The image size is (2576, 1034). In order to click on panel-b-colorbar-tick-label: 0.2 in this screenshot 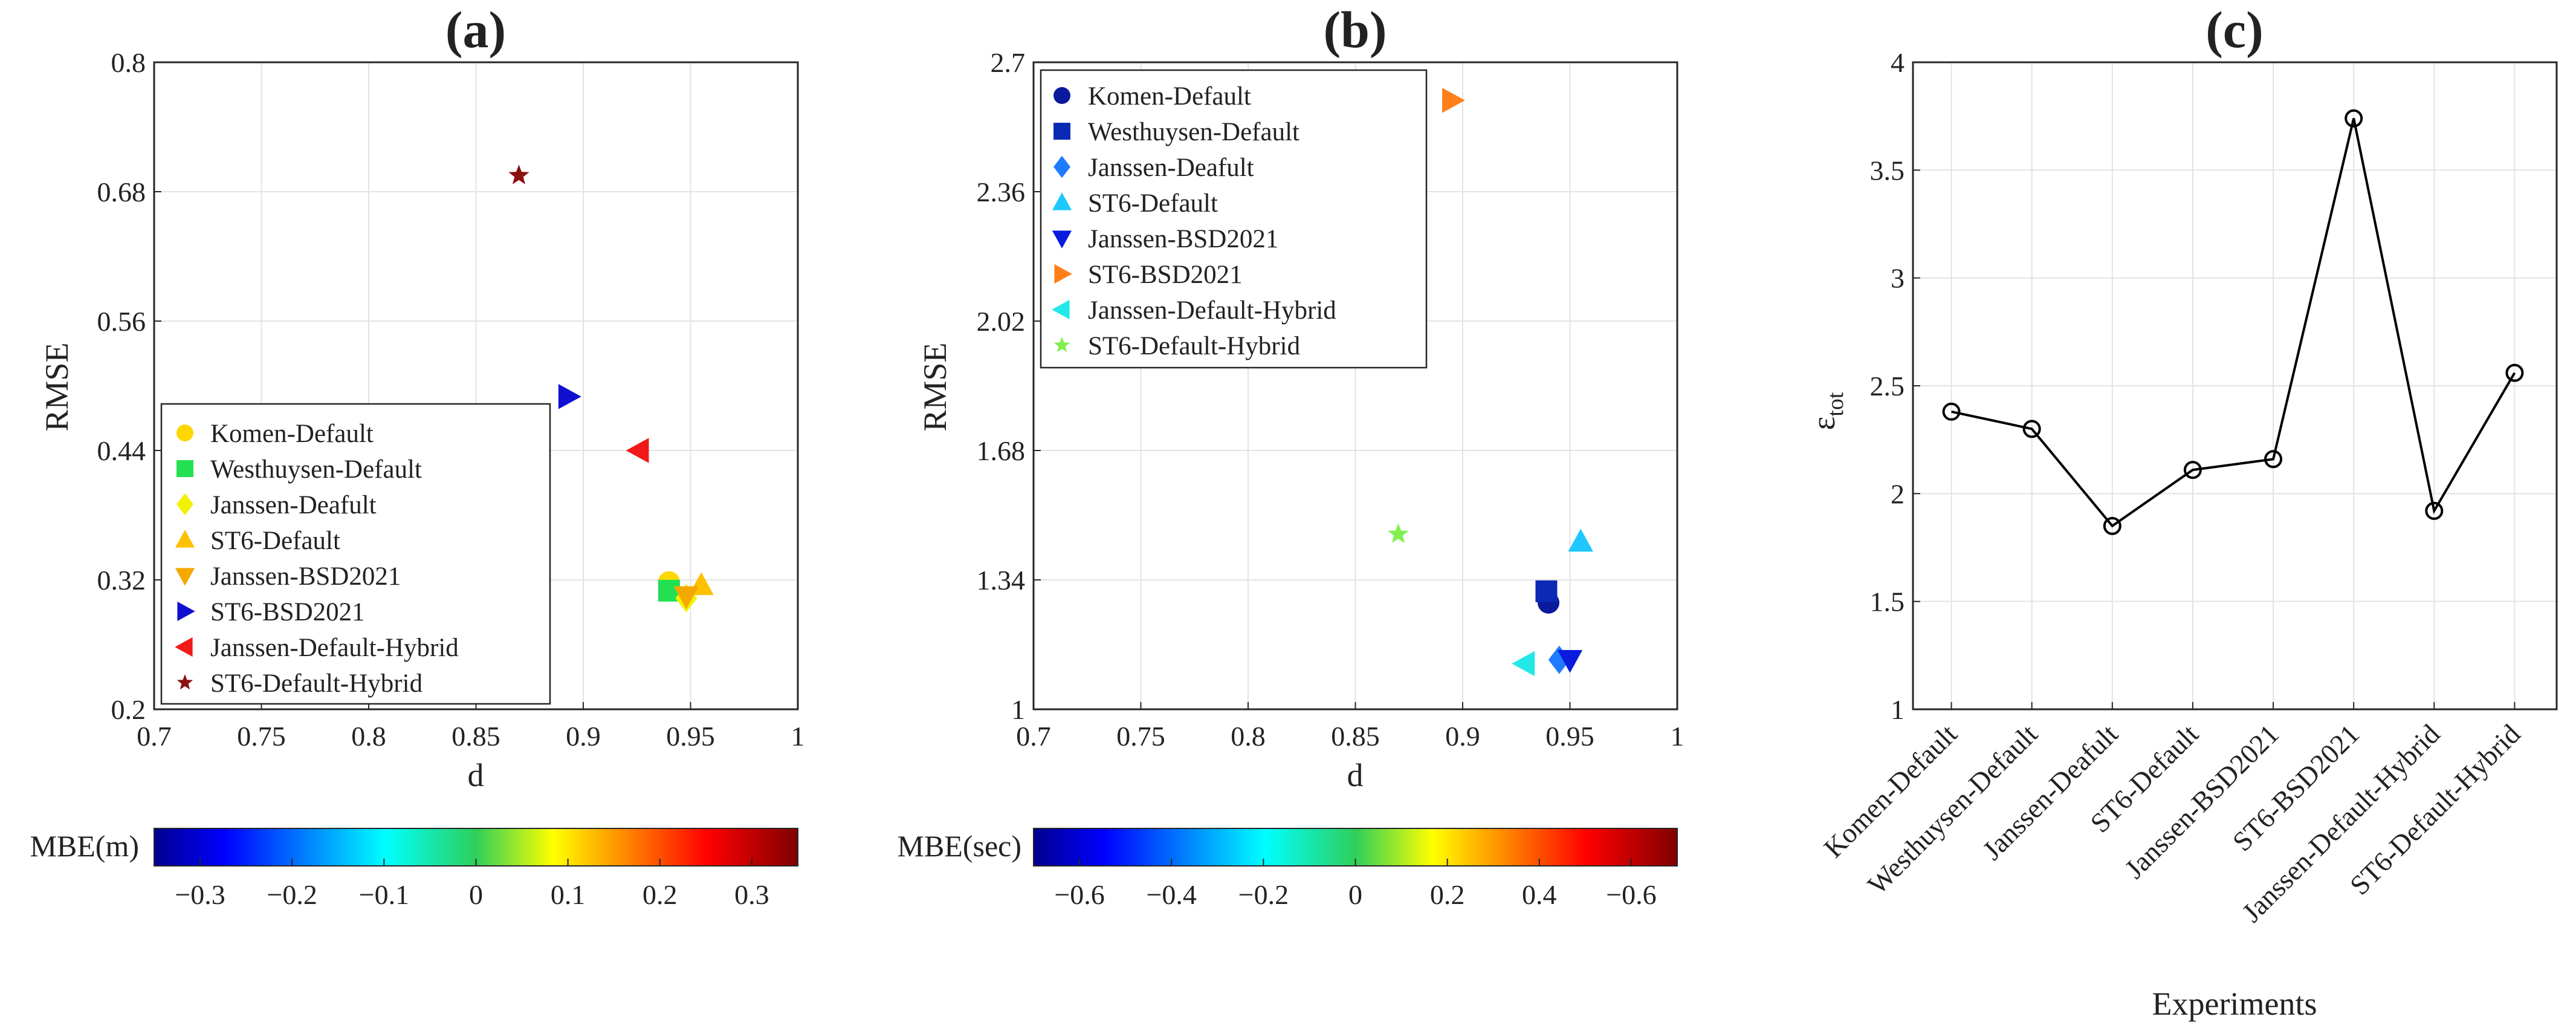, I will do `click(1447, 894)`.